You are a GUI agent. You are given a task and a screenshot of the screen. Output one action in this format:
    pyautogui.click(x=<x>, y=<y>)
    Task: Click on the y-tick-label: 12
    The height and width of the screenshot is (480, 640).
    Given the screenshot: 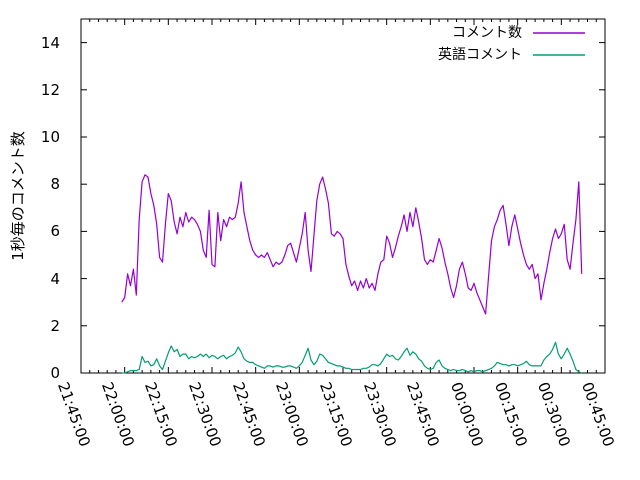 What is the action you would take?
    pyautogui.click(x=50, y=89)
    